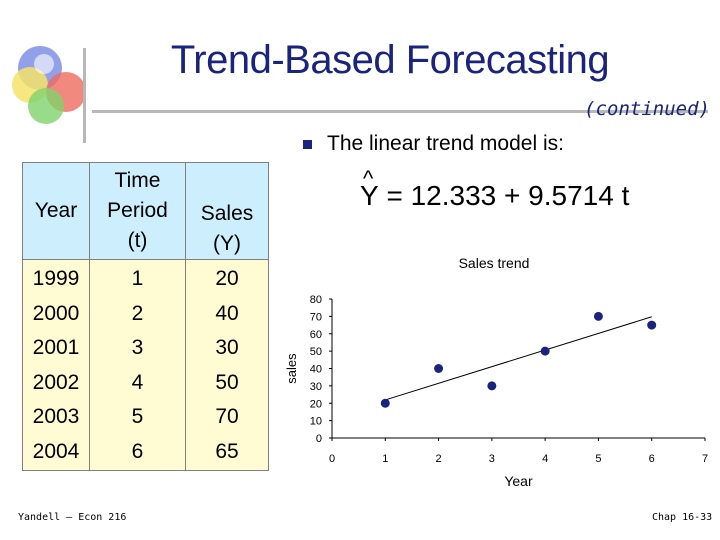  Describe the element at coordinates (291, 368) in the screenshot. I see `y-axis-label: sales` at that location.